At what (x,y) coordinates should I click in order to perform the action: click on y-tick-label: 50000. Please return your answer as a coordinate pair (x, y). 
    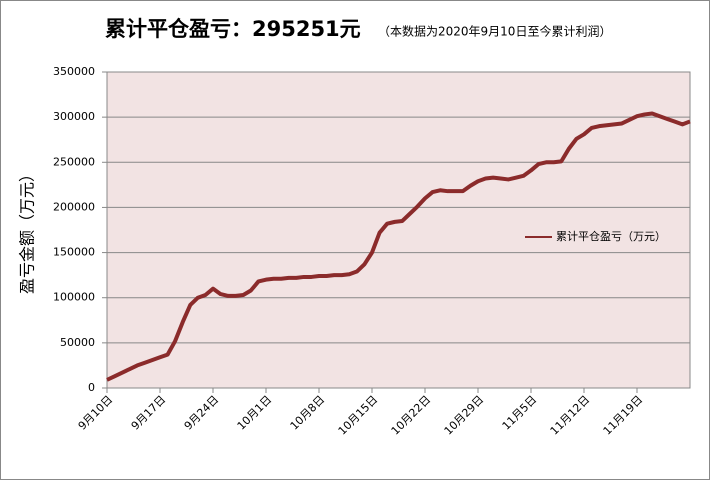
    Looking at the image, I should click on (77, 342).